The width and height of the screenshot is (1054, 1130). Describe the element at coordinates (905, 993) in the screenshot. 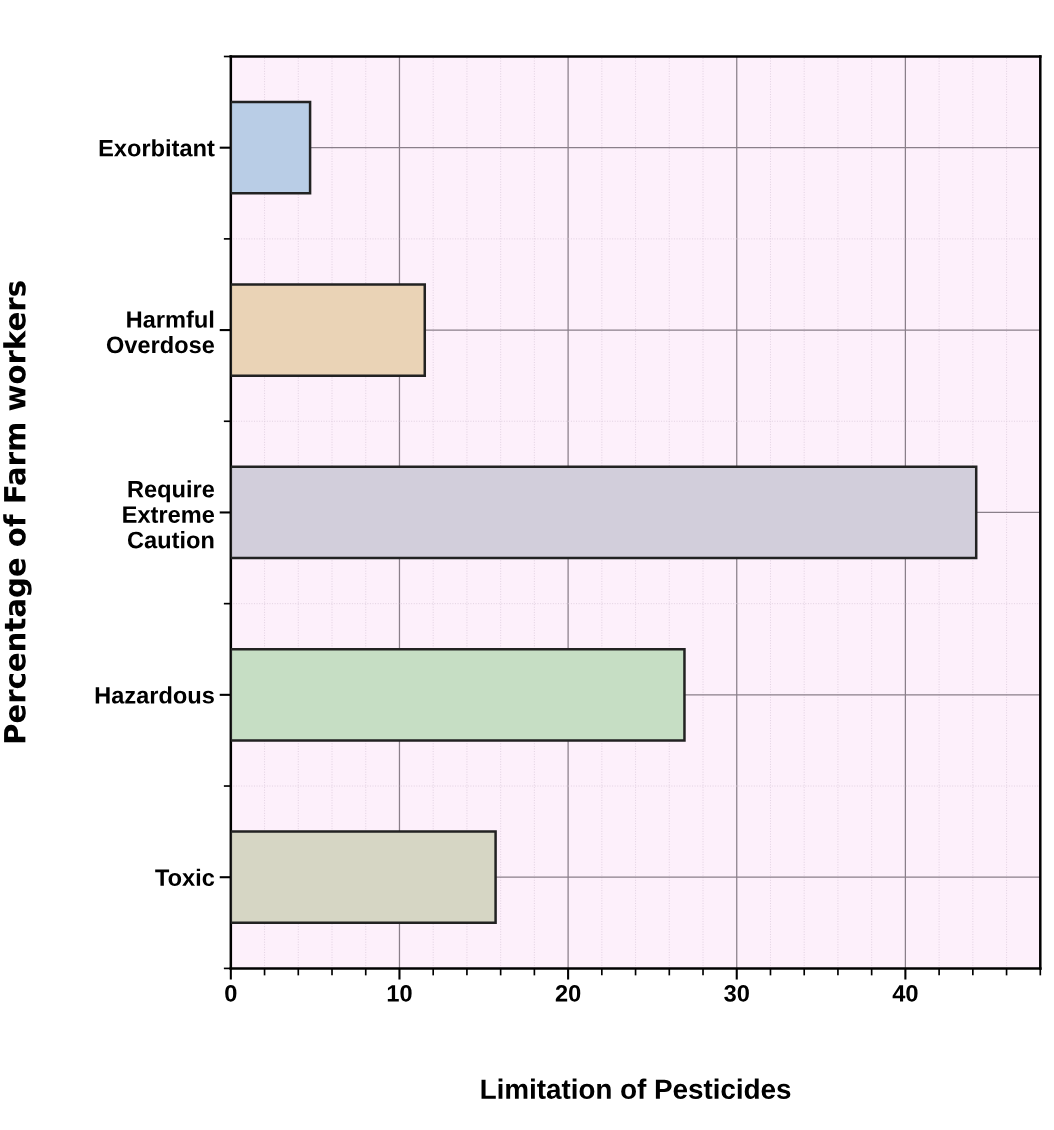

I see `x-tick-label: 40` at that location.